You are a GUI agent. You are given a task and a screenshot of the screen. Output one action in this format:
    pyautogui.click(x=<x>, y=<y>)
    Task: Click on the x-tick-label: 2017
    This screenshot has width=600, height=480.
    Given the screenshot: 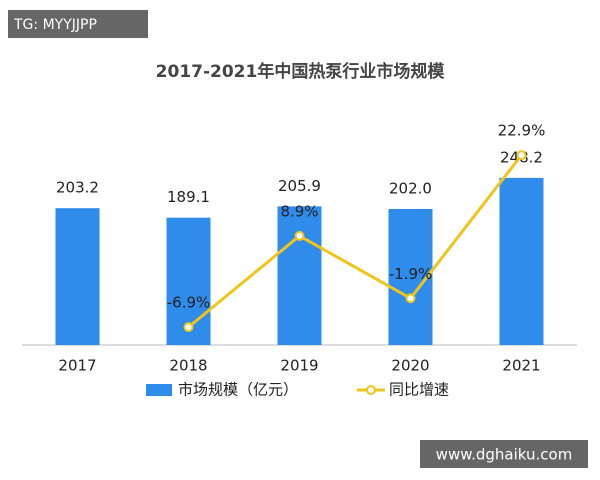 What is the action you would take?
    pyautogui.click(x=77, y=366)
    